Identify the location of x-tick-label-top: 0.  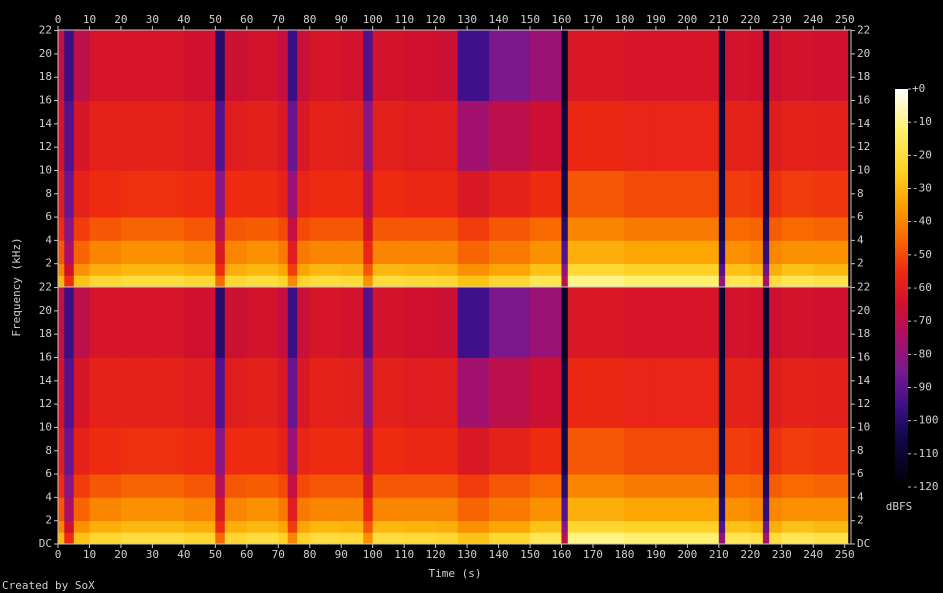
(58, 19).